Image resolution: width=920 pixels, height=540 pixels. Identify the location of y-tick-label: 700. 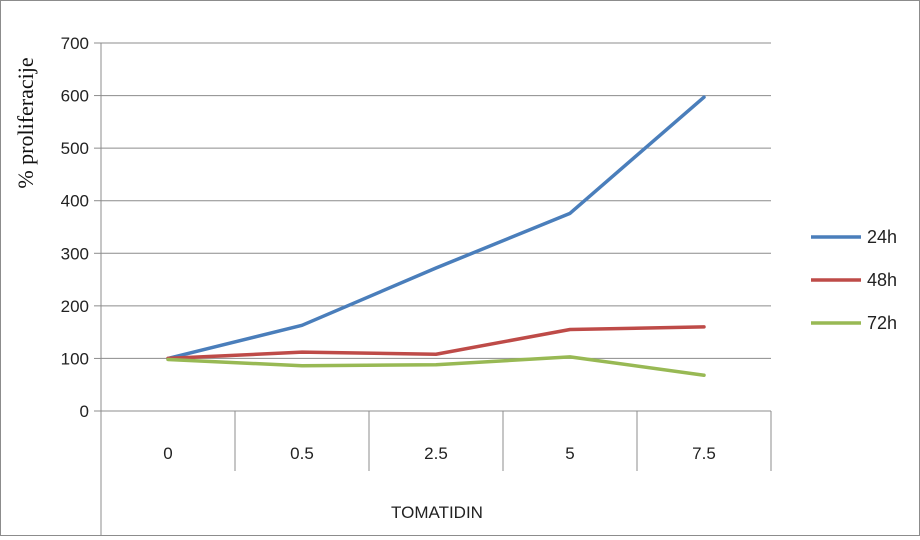
(75, 43).